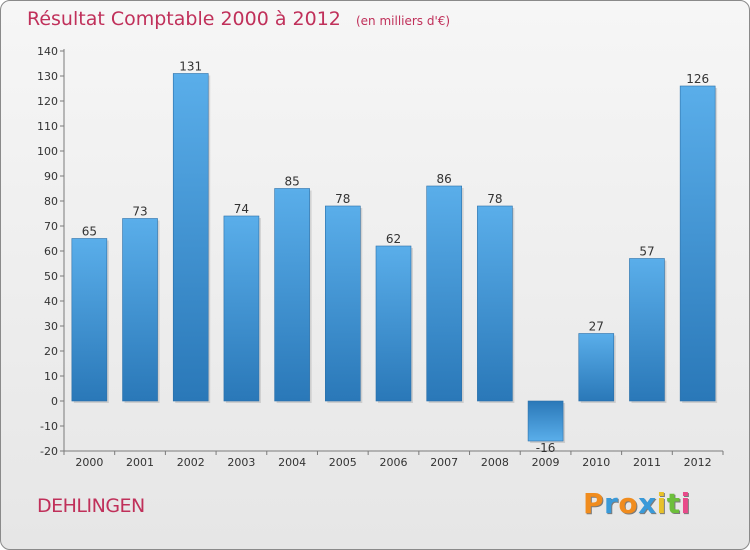 Image resolution: width=750 pixels, height=550 pixels. What do you see at coordinates (51, 176) in the screenshot?
I see `y-tick-label: 90` at bounding box center [51, 176].